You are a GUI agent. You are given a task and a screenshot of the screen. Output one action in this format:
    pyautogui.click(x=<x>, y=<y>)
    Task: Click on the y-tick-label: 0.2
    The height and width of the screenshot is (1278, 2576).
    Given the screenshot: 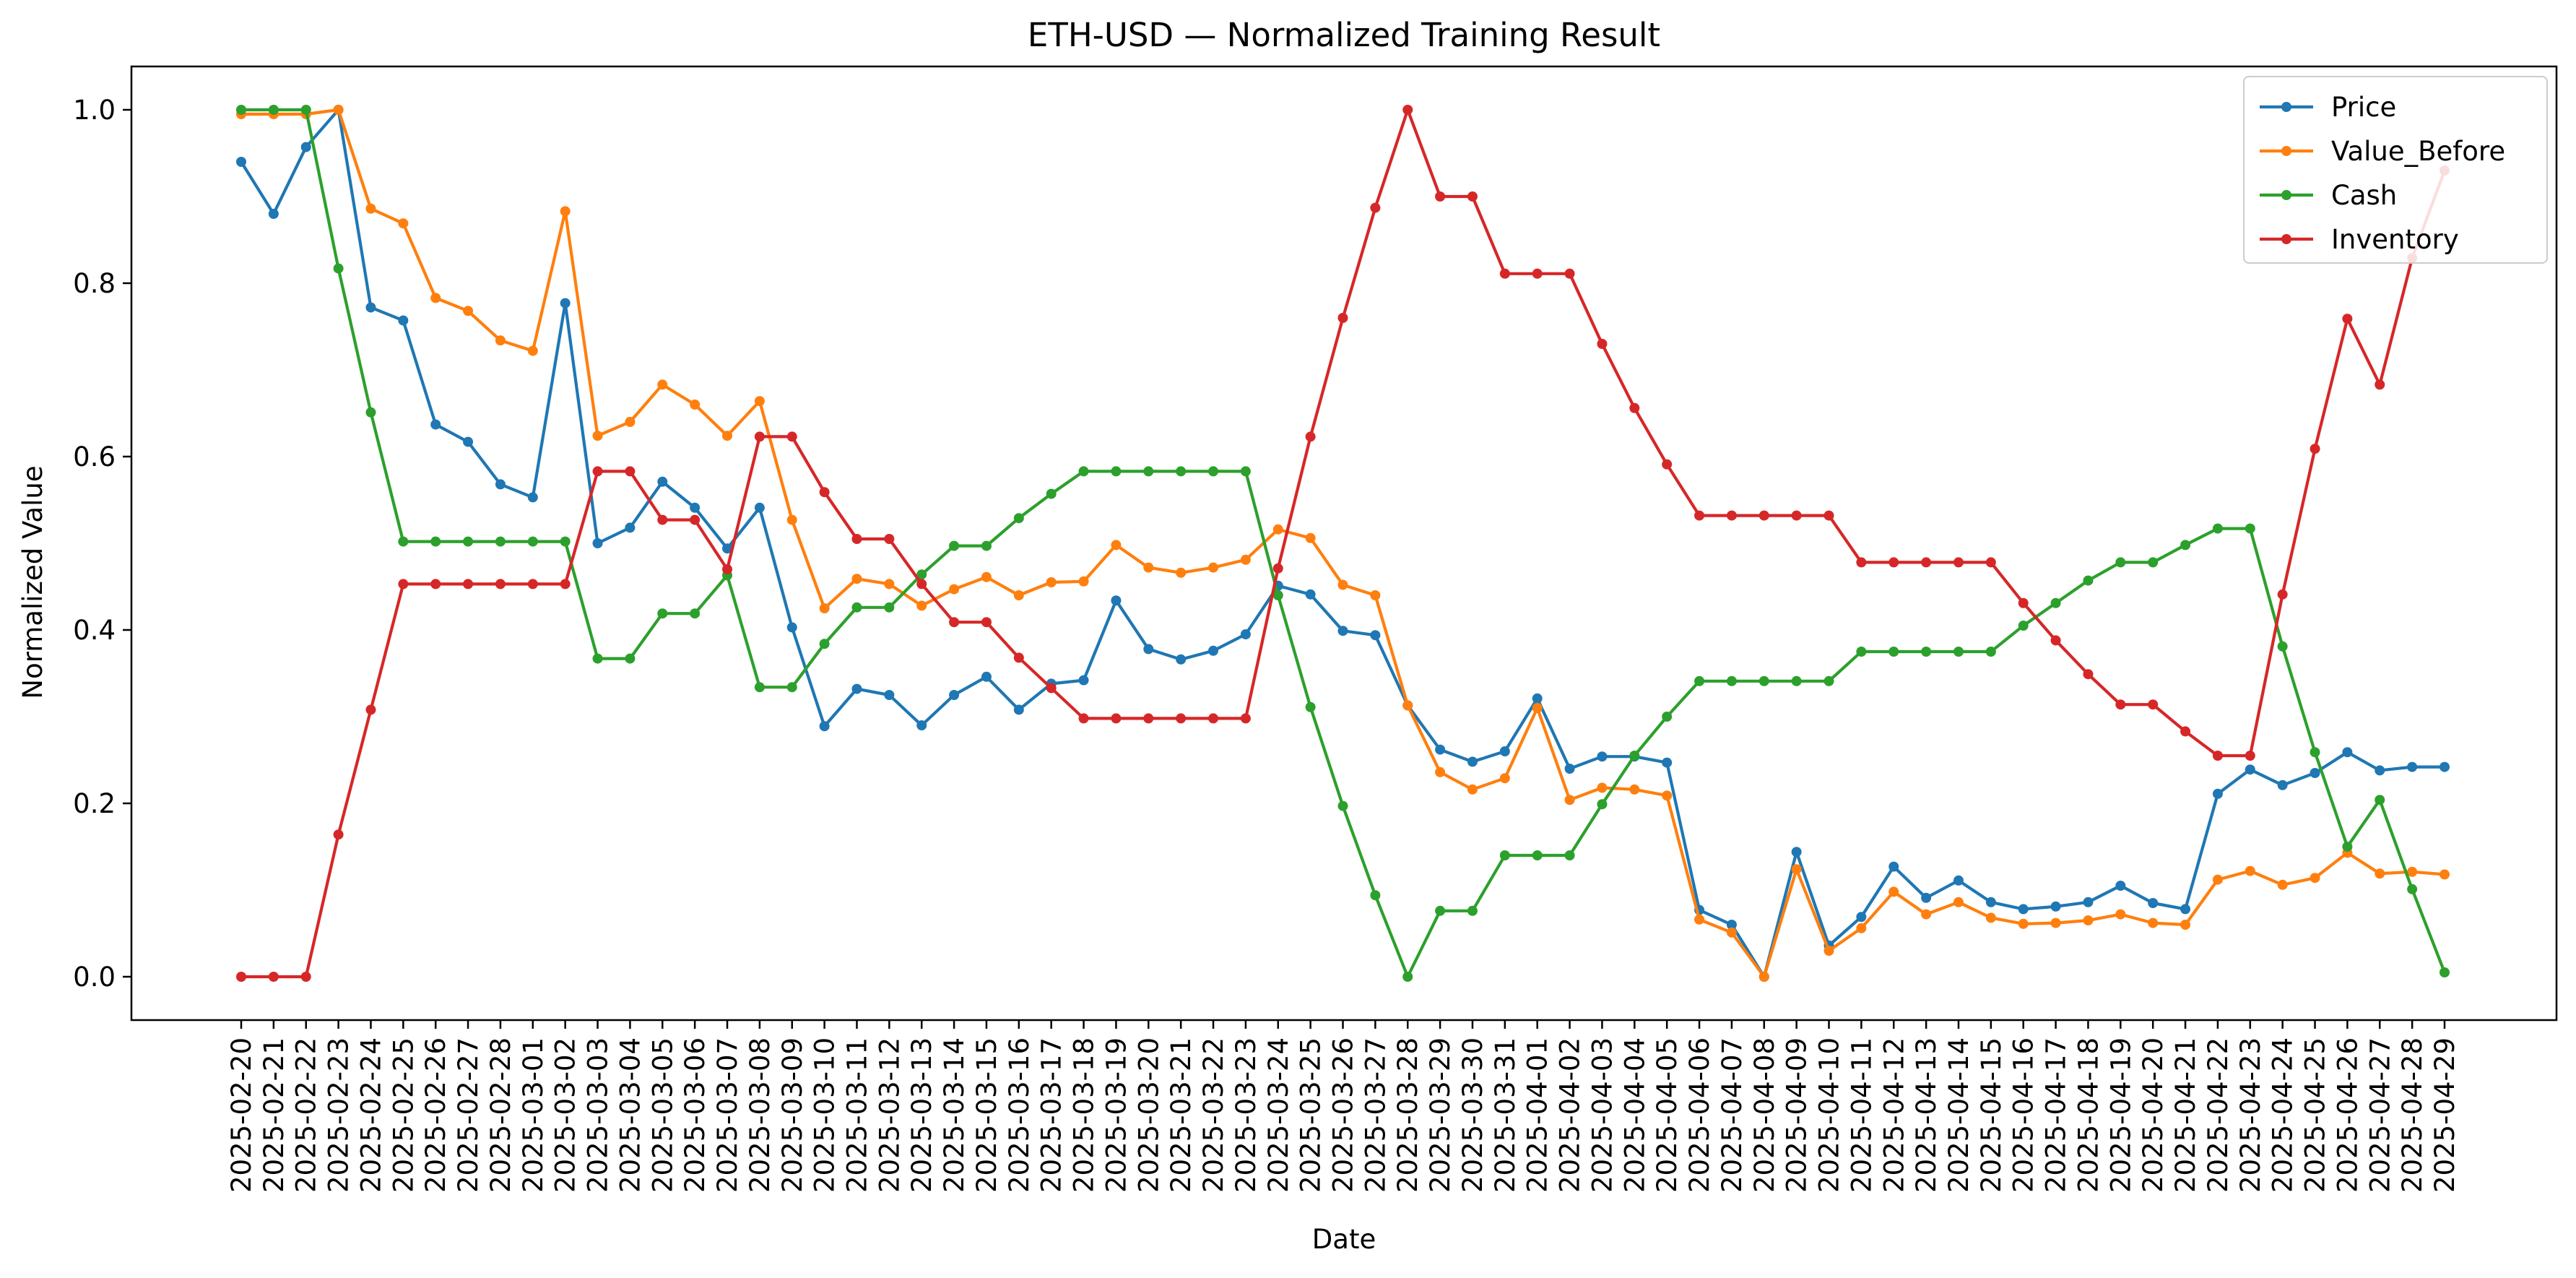 What is the action you would take?
    pyautogui.click(x=94, y=803)
    